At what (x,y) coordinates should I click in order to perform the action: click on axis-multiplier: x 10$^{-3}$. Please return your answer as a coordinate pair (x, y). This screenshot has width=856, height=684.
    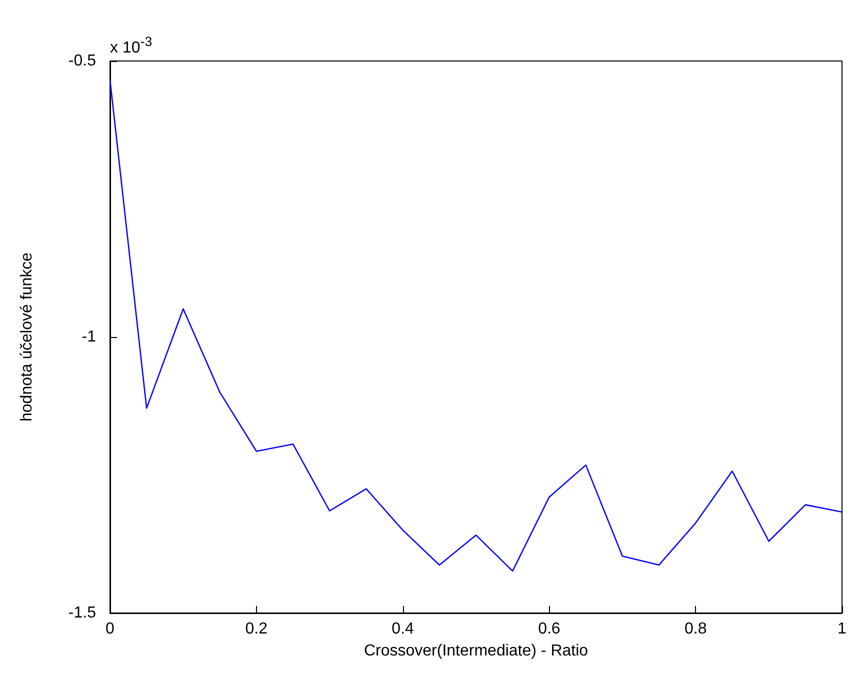
    Looking at the image, I should click on (131, 46).